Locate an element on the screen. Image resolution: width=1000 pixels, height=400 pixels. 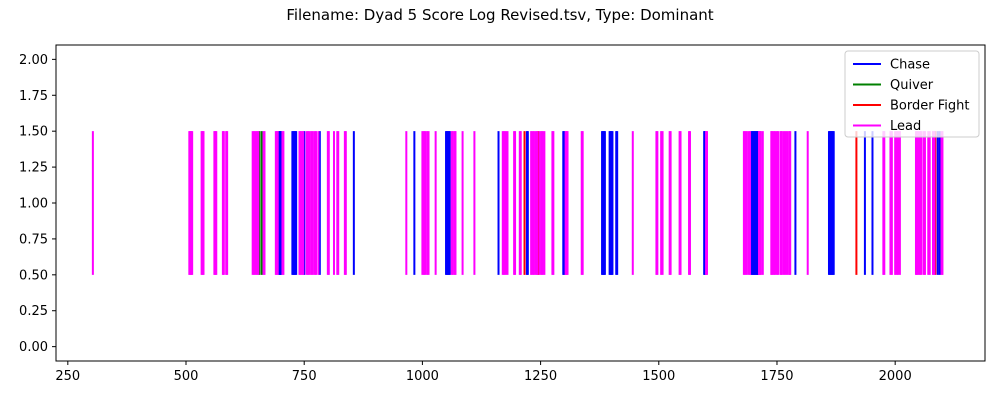
y-tick-label: 0.50 is located at coordinates (33, 275).